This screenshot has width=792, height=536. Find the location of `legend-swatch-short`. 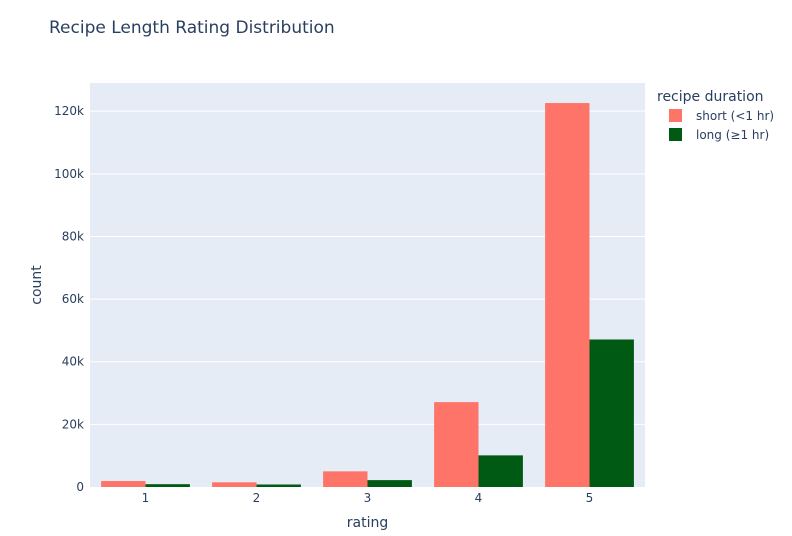

legend-swatch-short is located at coordinates (675, 115).